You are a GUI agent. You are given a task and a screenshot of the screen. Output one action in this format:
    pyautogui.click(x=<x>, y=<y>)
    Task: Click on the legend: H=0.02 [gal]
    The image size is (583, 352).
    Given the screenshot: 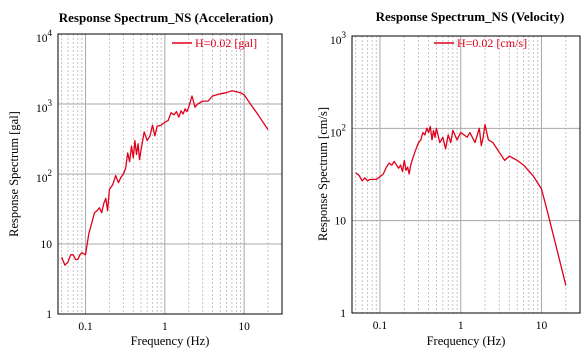 What is the action you would take?
    pyautogui.click(x=214, y=43)
    